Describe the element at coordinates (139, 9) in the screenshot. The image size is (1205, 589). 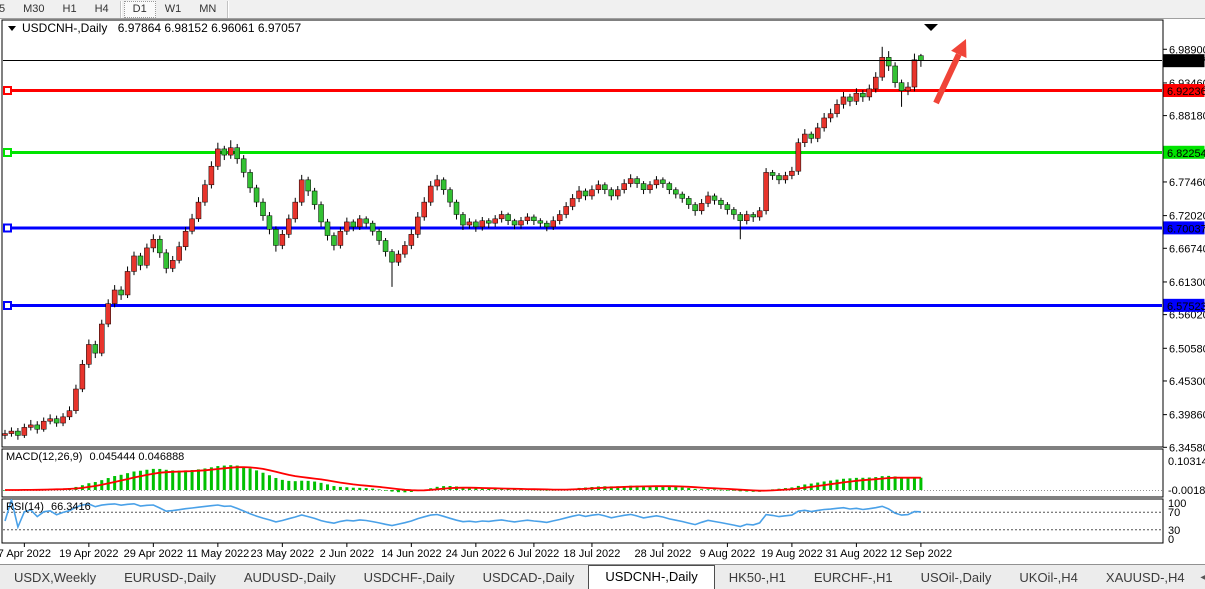
I see `timeframe-button-d1: D1` at that location.